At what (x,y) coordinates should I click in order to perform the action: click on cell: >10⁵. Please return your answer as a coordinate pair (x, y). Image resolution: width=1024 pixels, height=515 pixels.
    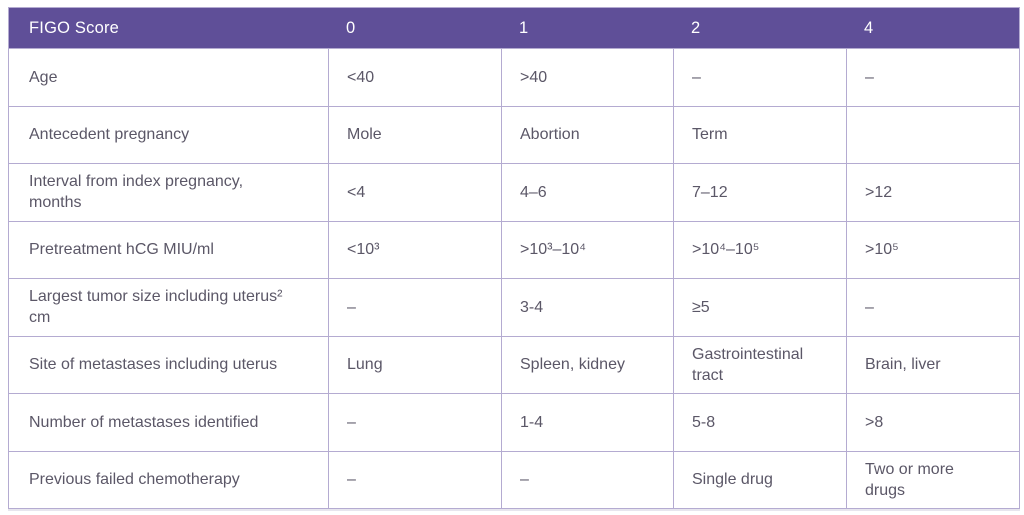
    Looking at the image, I should click on (932, 249).